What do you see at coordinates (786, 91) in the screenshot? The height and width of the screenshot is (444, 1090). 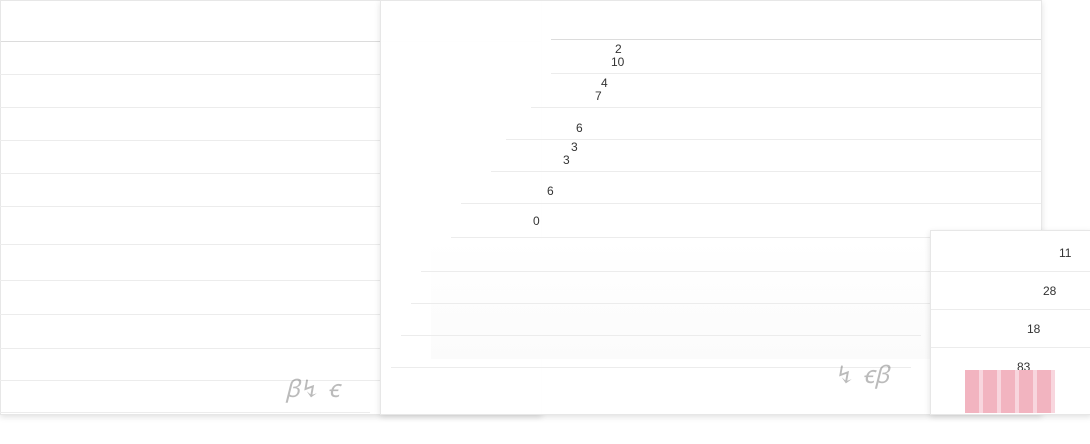 I see `table-row: 4 7` at bounding box center [786, 91].